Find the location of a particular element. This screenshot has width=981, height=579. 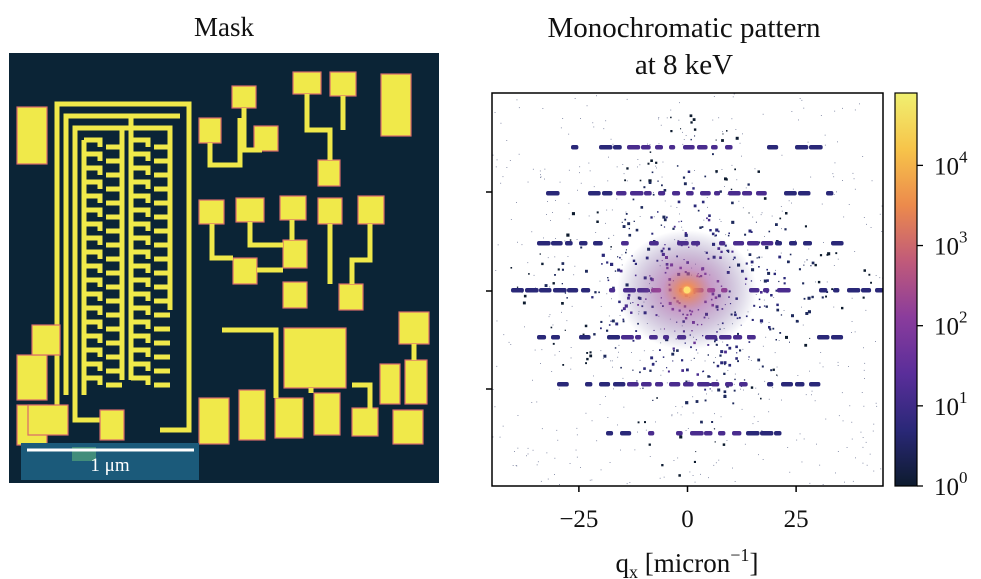

colorbar-tick-label: 10⁴ is located at coordinates (951, 163).